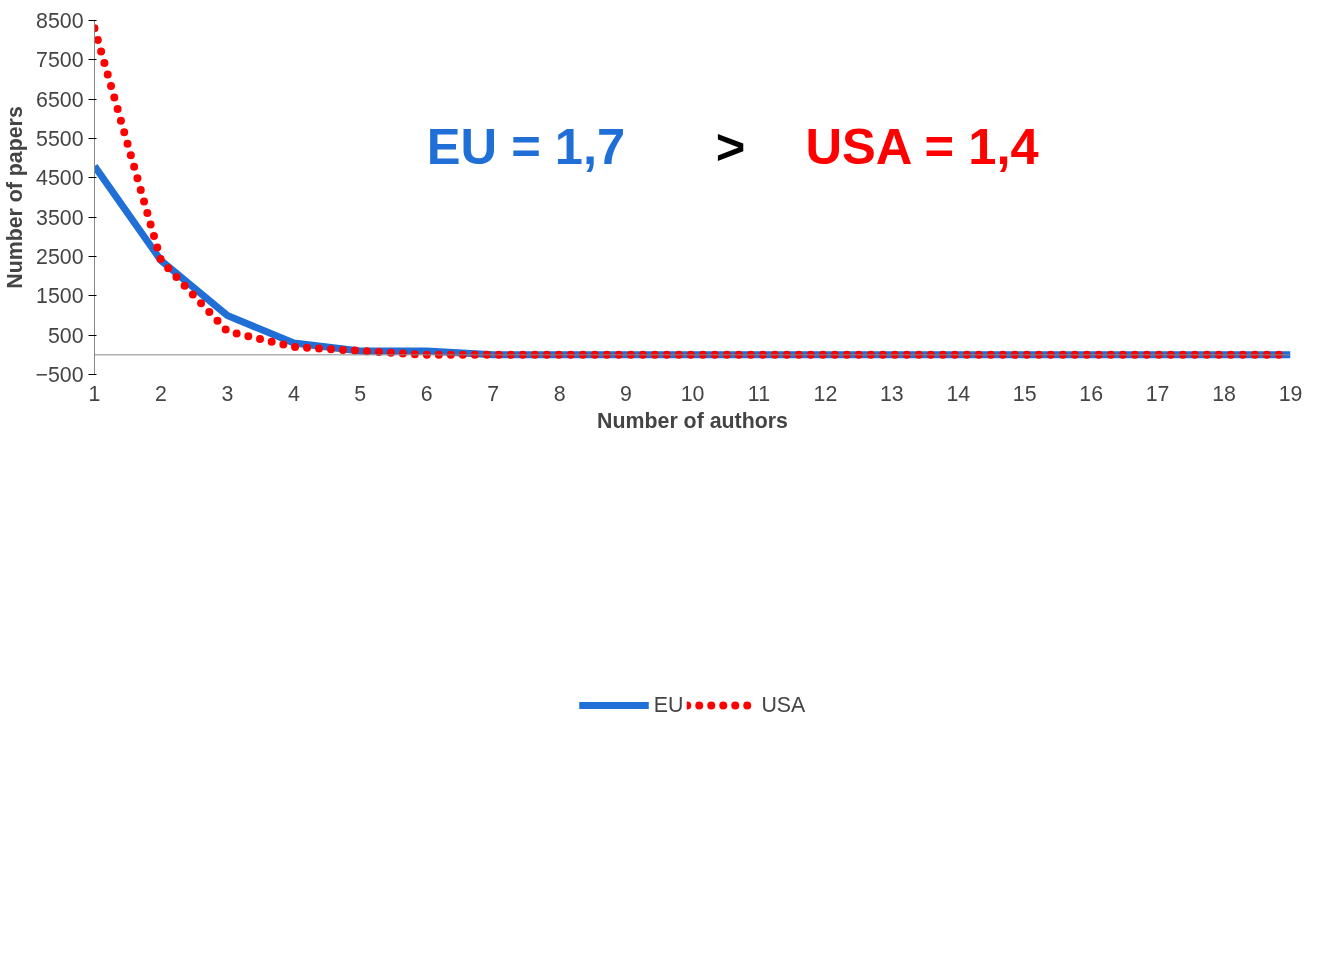  What do you see at coordinates (559, 393) in the screenshot?
I see `x-tick-label: 8` at bounding box center [559, 393].